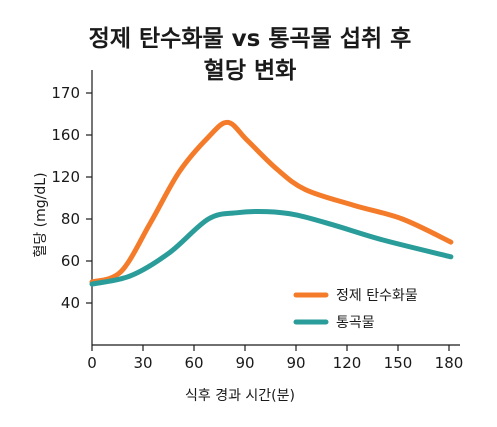  Describe the element at coordinates (193, 363) in the screenshot. I see `x-tick-label: 60` at that location.